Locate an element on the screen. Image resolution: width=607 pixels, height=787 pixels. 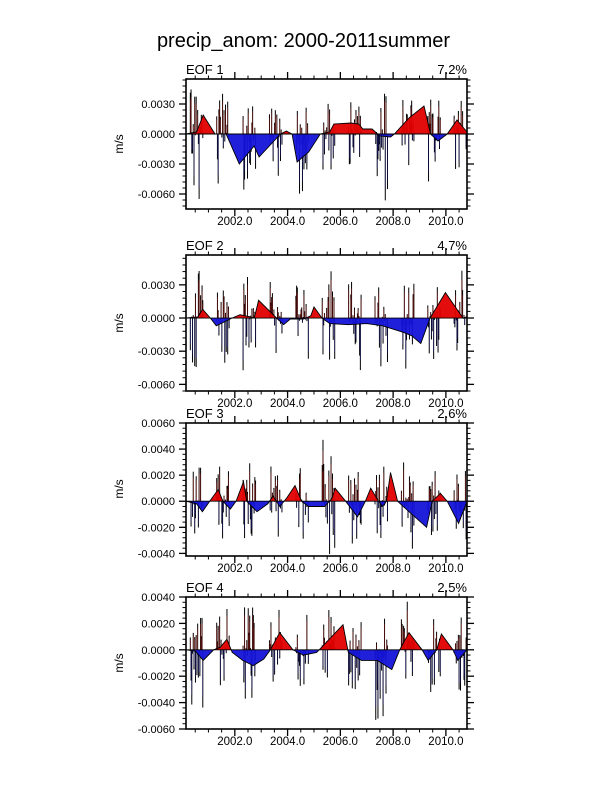
eof4-label: EOF 4 is located at coordinates (205, 587).